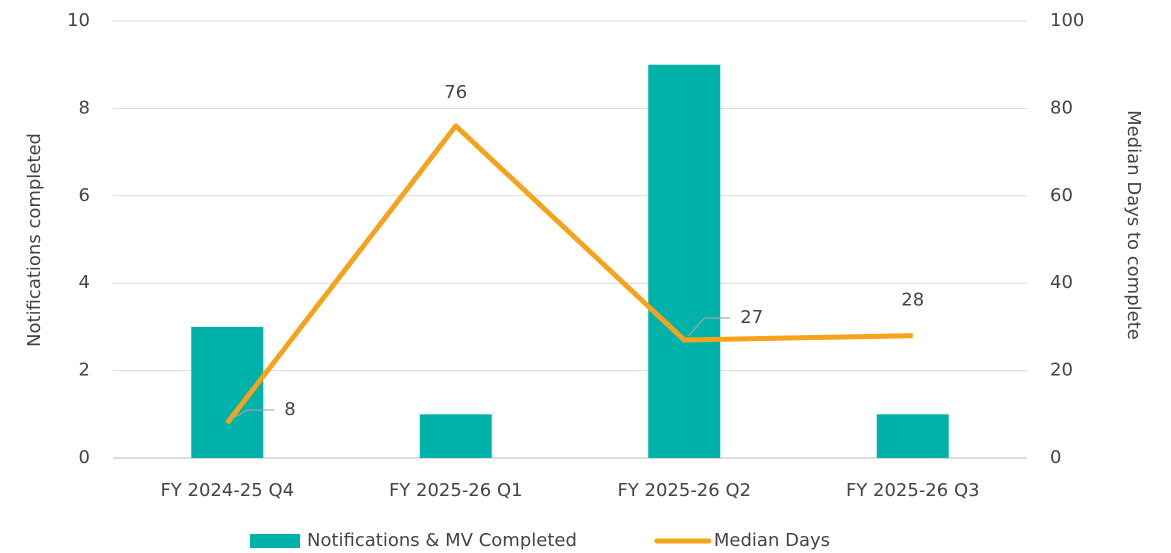 The image size is (1171, 553). Describe the element at coordinates (1061, 107) in the screenshot. I see `y2-tick-label: 80` at that location.